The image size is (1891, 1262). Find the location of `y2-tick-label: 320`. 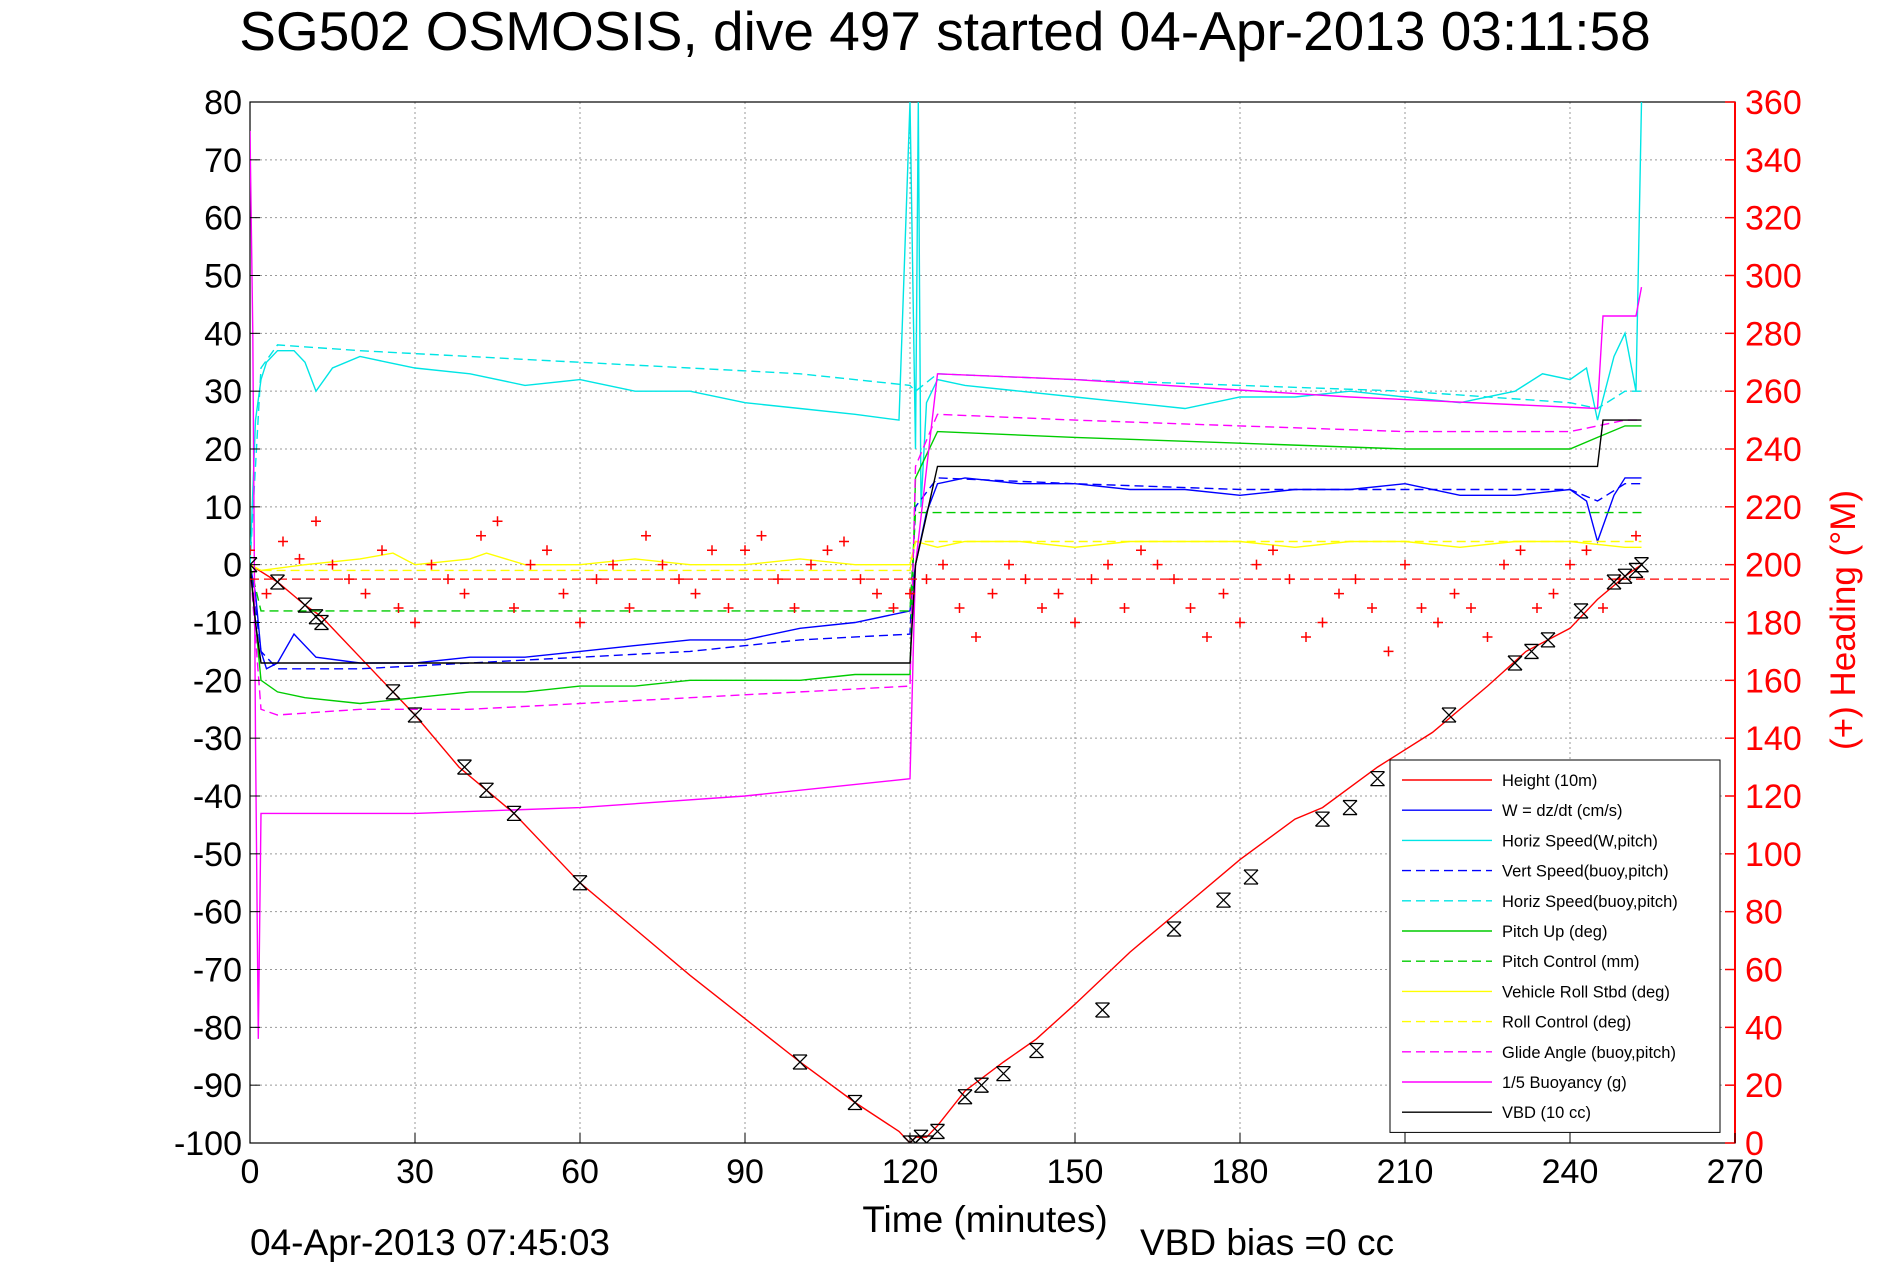

y2-tick-label: 320 is located at coordinates (1773, 219).